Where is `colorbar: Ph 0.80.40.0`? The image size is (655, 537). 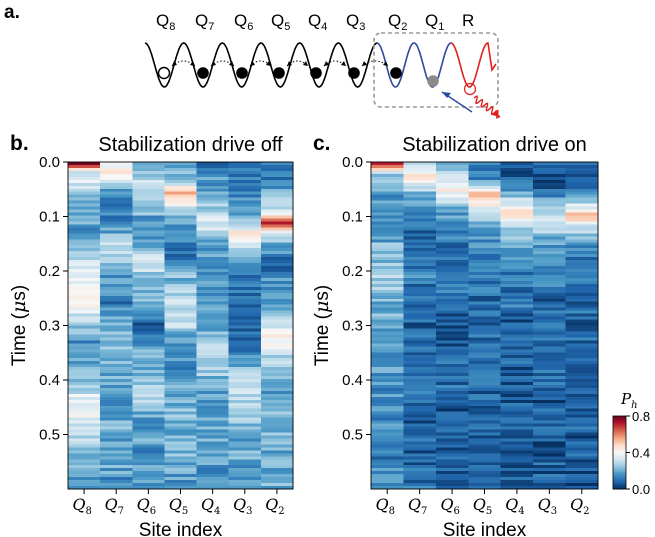
colorbar: Ph 0.80.40.0 is located at coordinates (631, 443).